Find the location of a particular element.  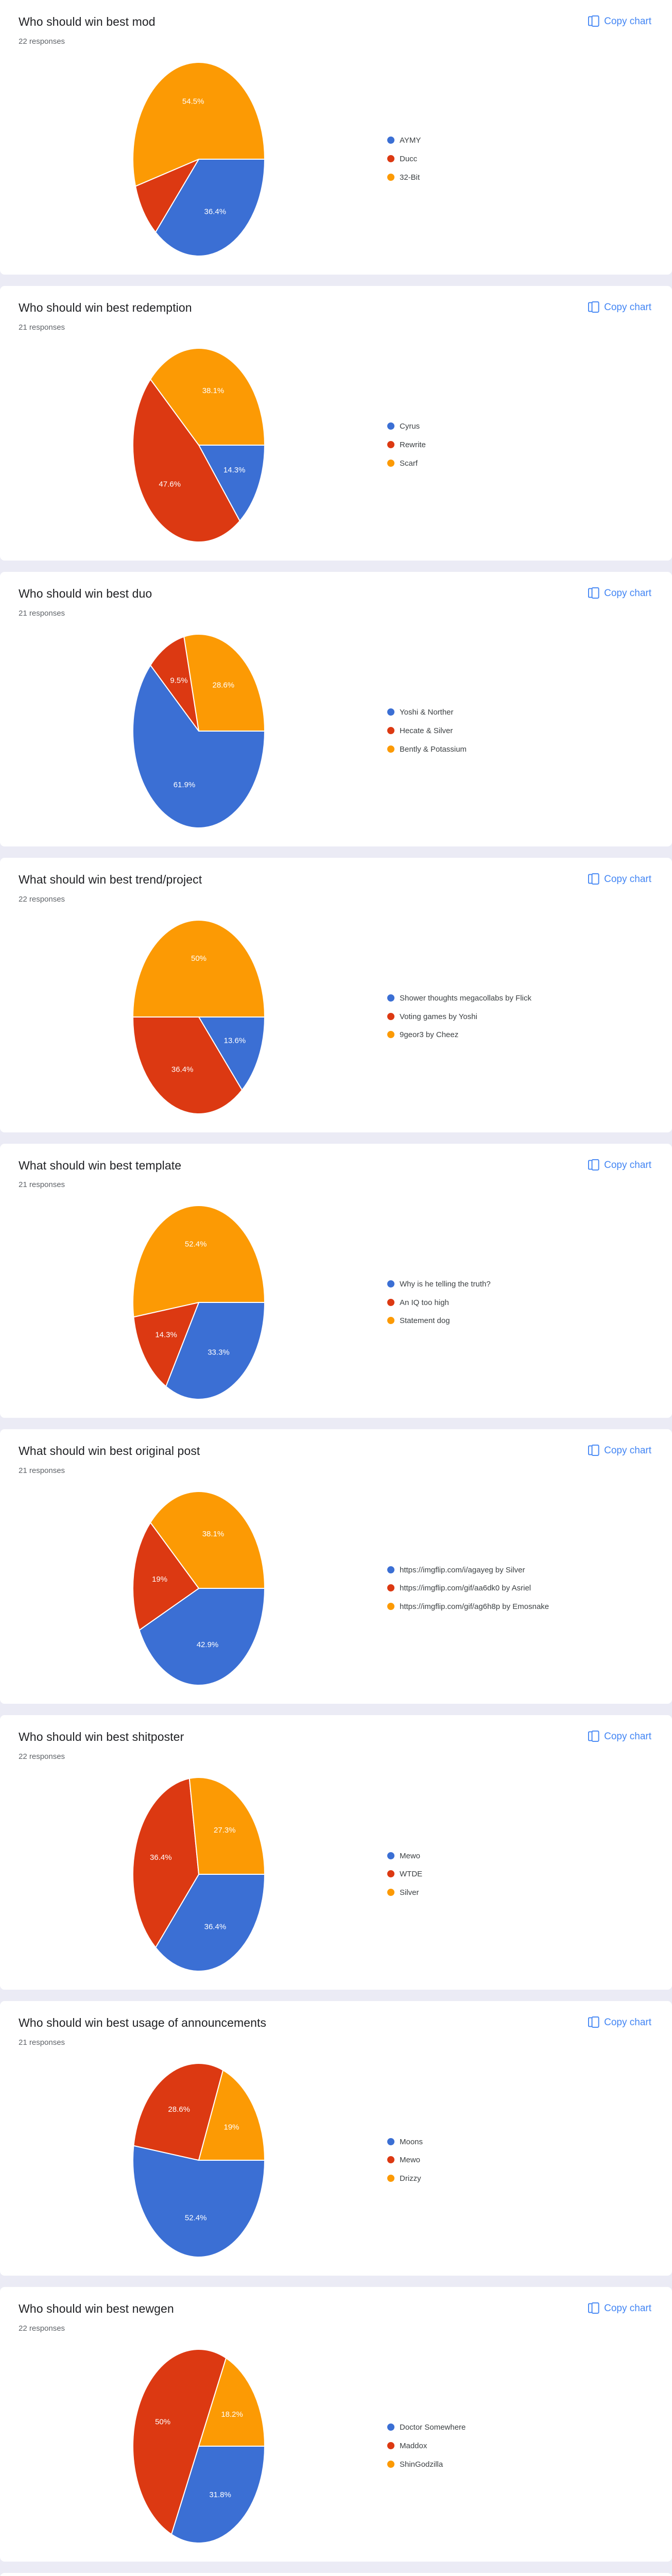

legend-item-label: https://imgflip.com/i/agayeg by Silver is located at coordinates (463, 1569).